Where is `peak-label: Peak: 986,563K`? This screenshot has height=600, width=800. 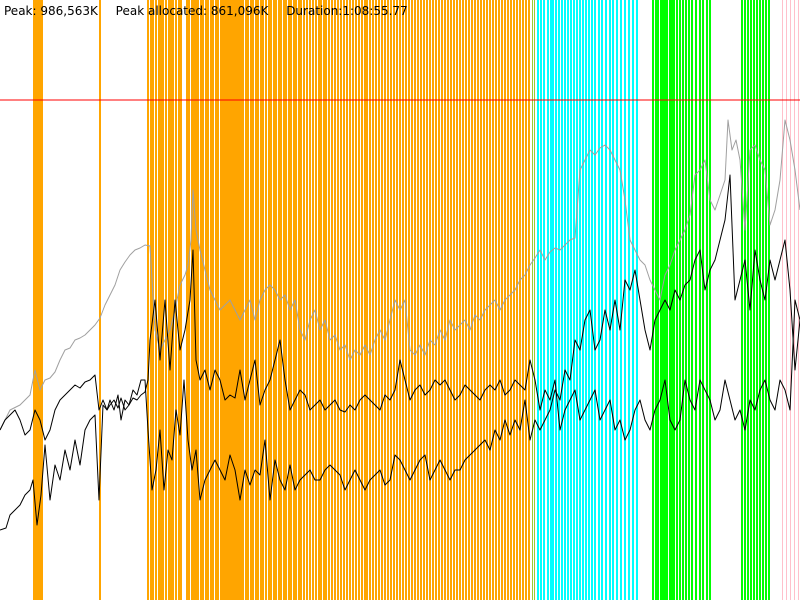 peak-label: Peak: 986,563K is located at coordinates (51, 11).